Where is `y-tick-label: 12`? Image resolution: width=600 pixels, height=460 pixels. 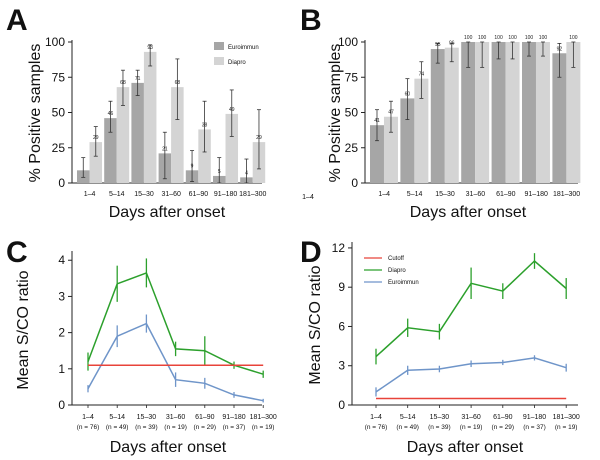
y-tick-label: 12 is located at coordinates (339, 248).